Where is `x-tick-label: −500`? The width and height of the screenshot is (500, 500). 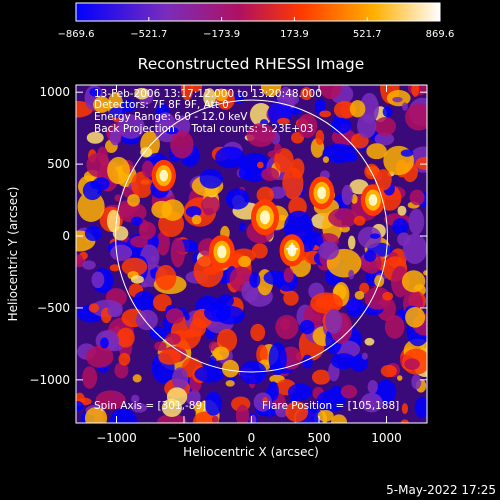 x-tick-label: −500 is located at coordinates (184, 438).